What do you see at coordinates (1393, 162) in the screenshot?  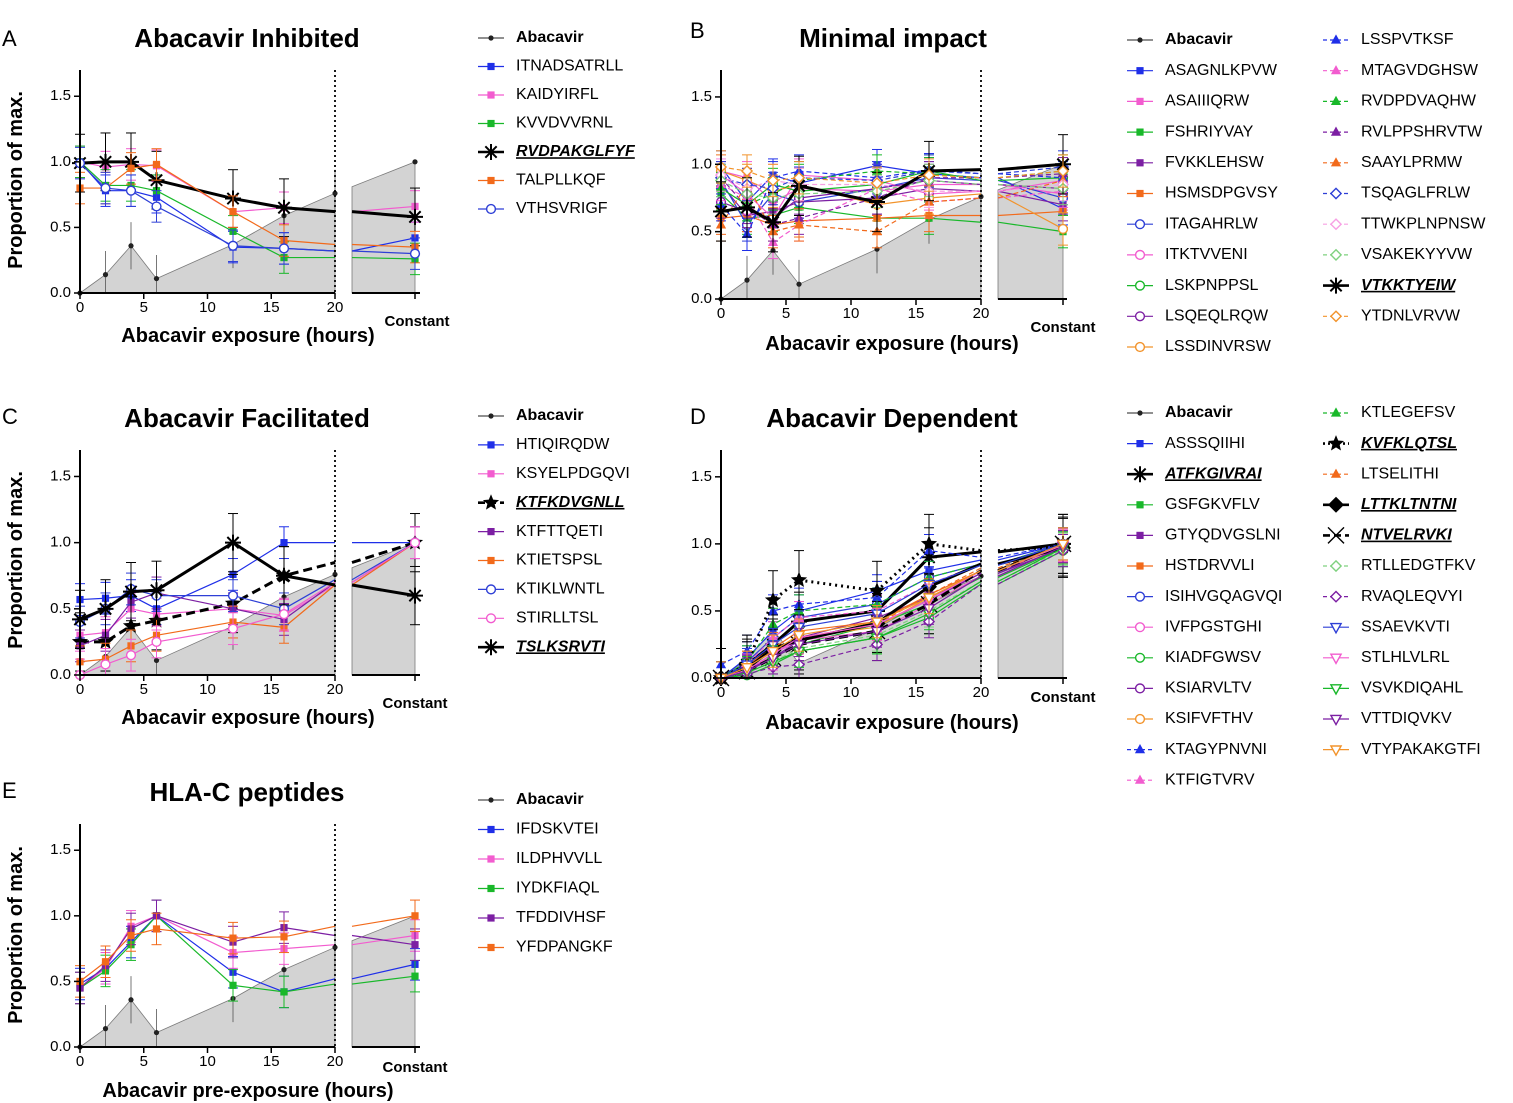 I see `legend-item: SAAYLPRMW` at bounding box center [1393, 162].